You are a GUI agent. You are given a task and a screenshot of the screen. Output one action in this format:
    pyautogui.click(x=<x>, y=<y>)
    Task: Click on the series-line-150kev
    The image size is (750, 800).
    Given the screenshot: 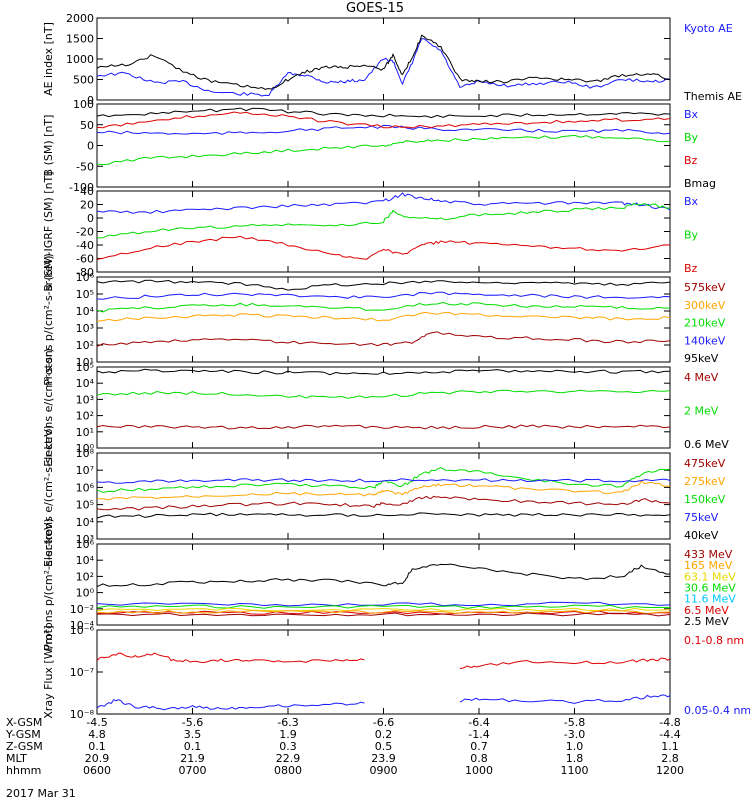 What is the action you would take?
    pyautogui.click(x=383, y=481)
    